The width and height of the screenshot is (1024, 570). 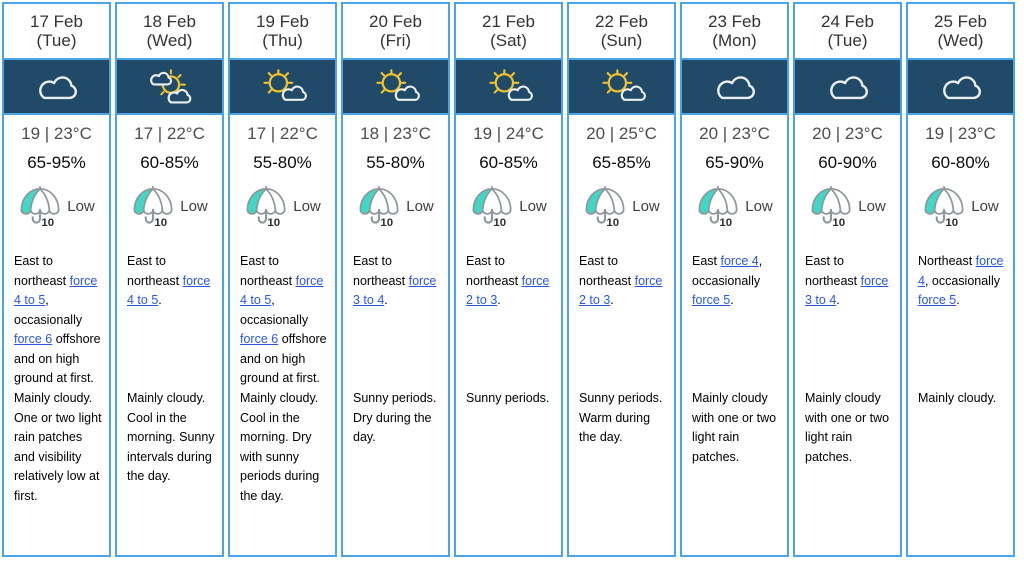 What do you see at coordinates (847, 21) in the screenshot?
I see `date-label: 24 Feb` at bounding box center [847, 21].